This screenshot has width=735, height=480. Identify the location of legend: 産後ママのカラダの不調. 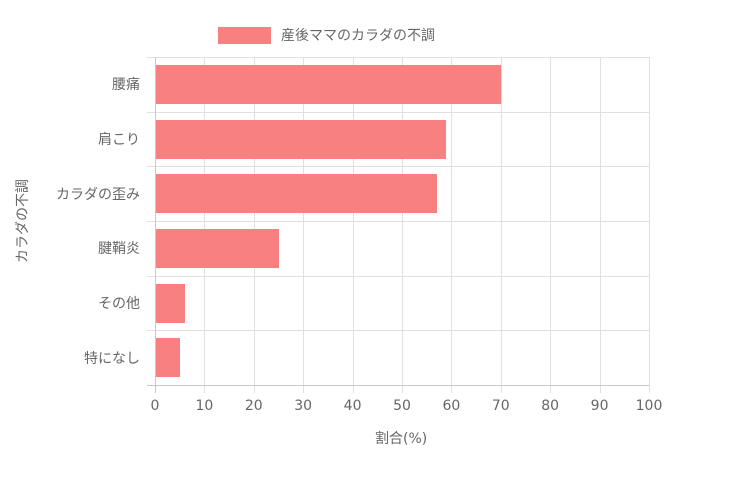
(326, 35).